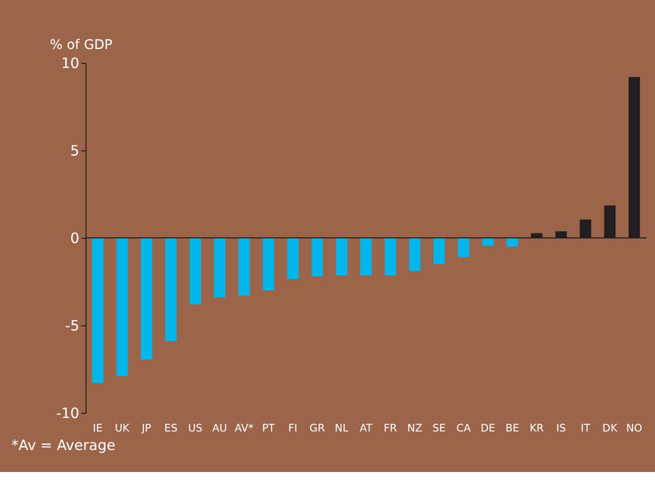  I want to click on x-tick-label: BE, so click(512, 428).